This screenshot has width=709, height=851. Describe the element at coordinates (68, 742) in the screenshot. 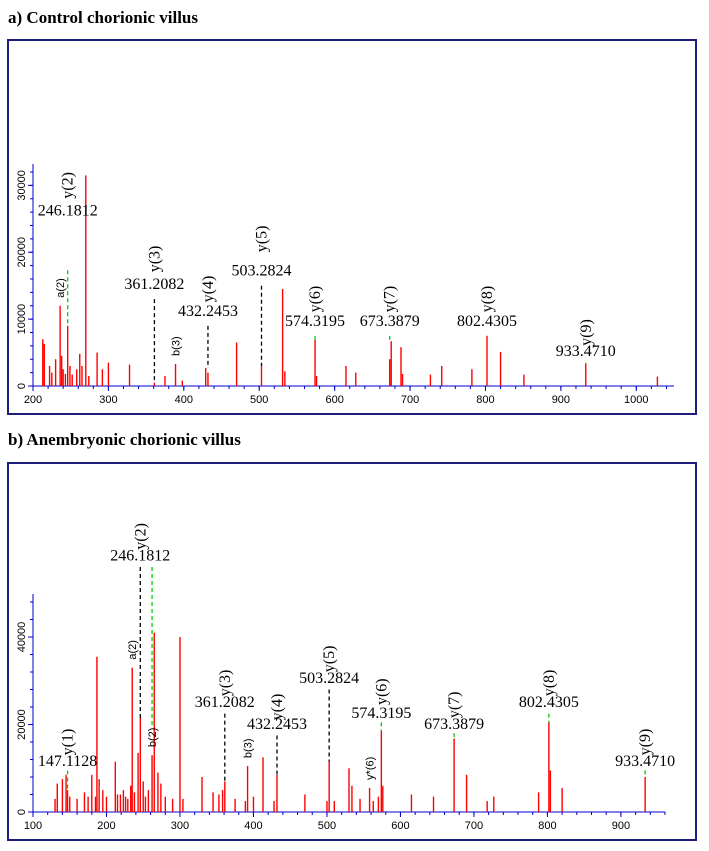

I see `peak-ion-label: y(1)` at that location.